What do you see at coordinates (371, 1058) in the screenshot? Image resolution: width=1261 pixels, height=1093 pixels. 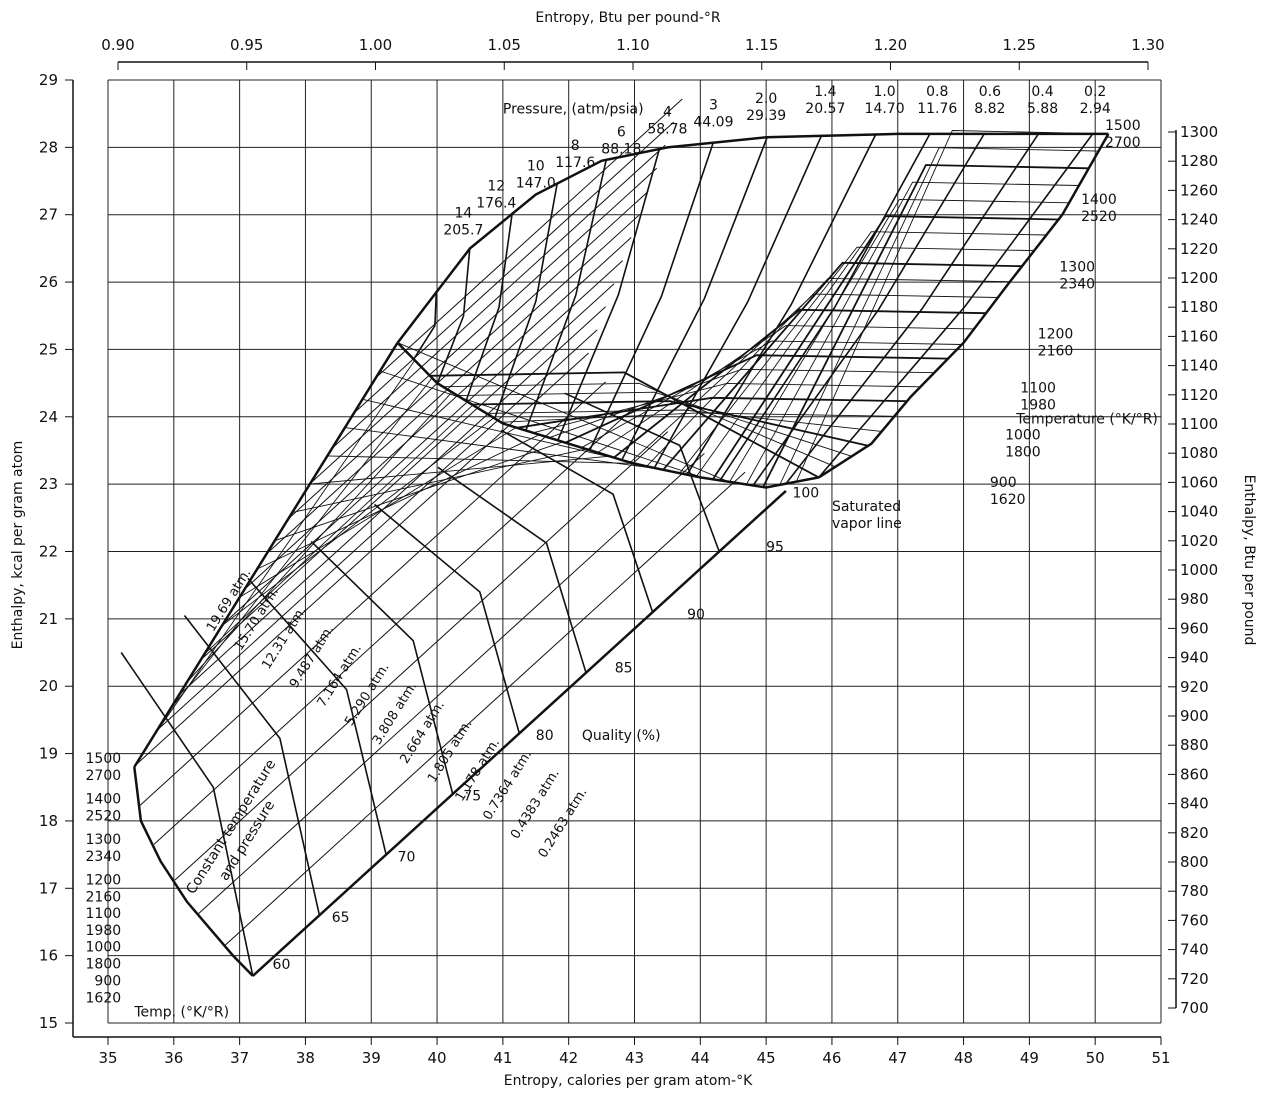 I see `x-tick-label: 39` at bounding box center [371, 1058].